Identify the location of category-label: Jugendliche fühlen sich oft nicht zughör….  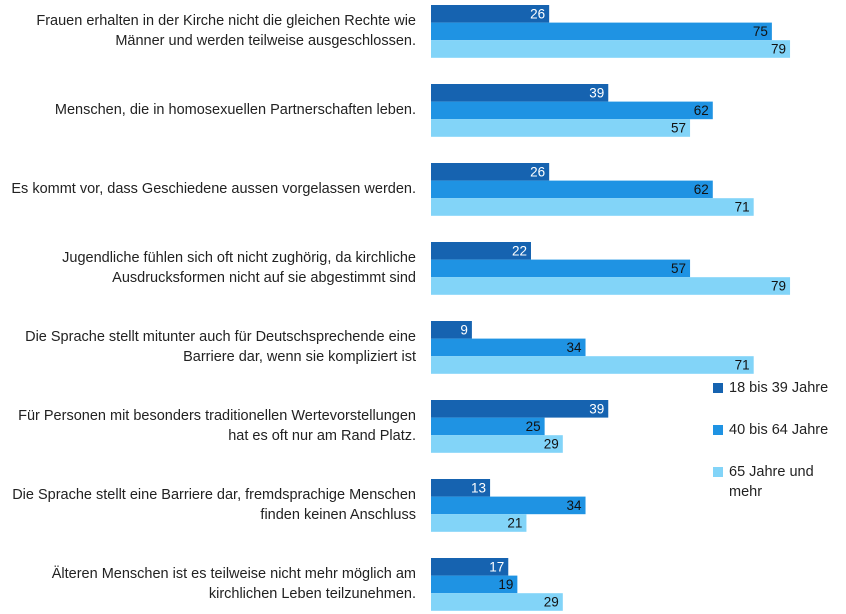
(239, 268).